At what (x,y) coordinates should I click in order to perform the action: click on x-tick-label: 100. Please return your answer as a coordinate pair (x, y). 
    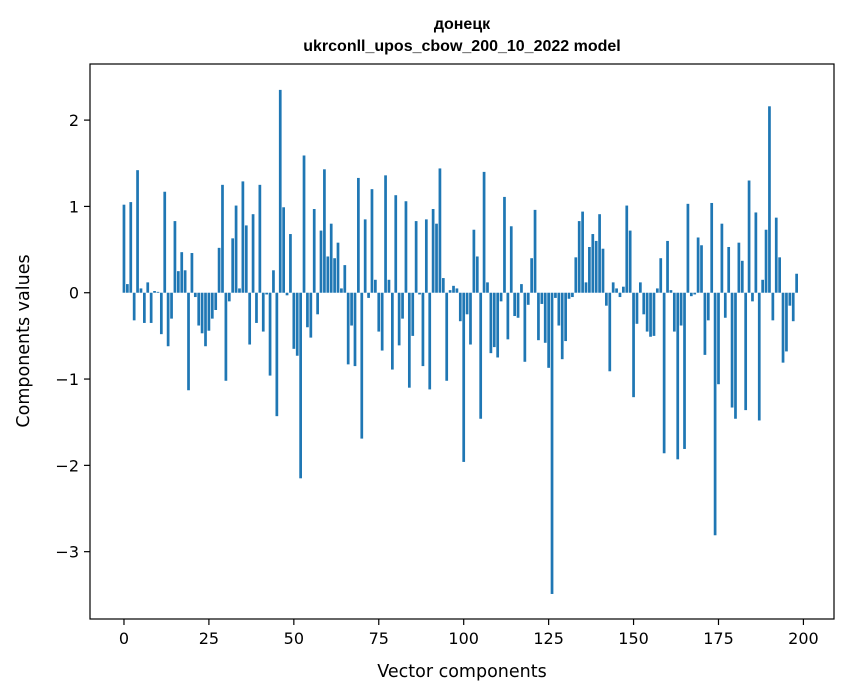
    Looking at the image, I should click on (463, 638).